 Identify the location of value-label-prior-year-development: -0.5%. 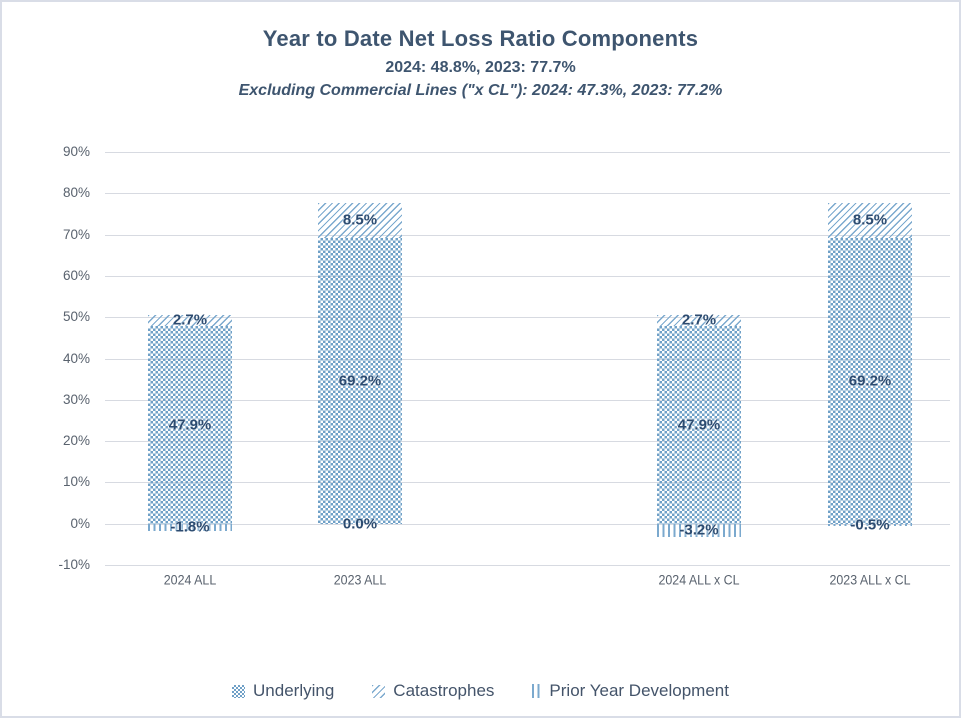
(870, 525).